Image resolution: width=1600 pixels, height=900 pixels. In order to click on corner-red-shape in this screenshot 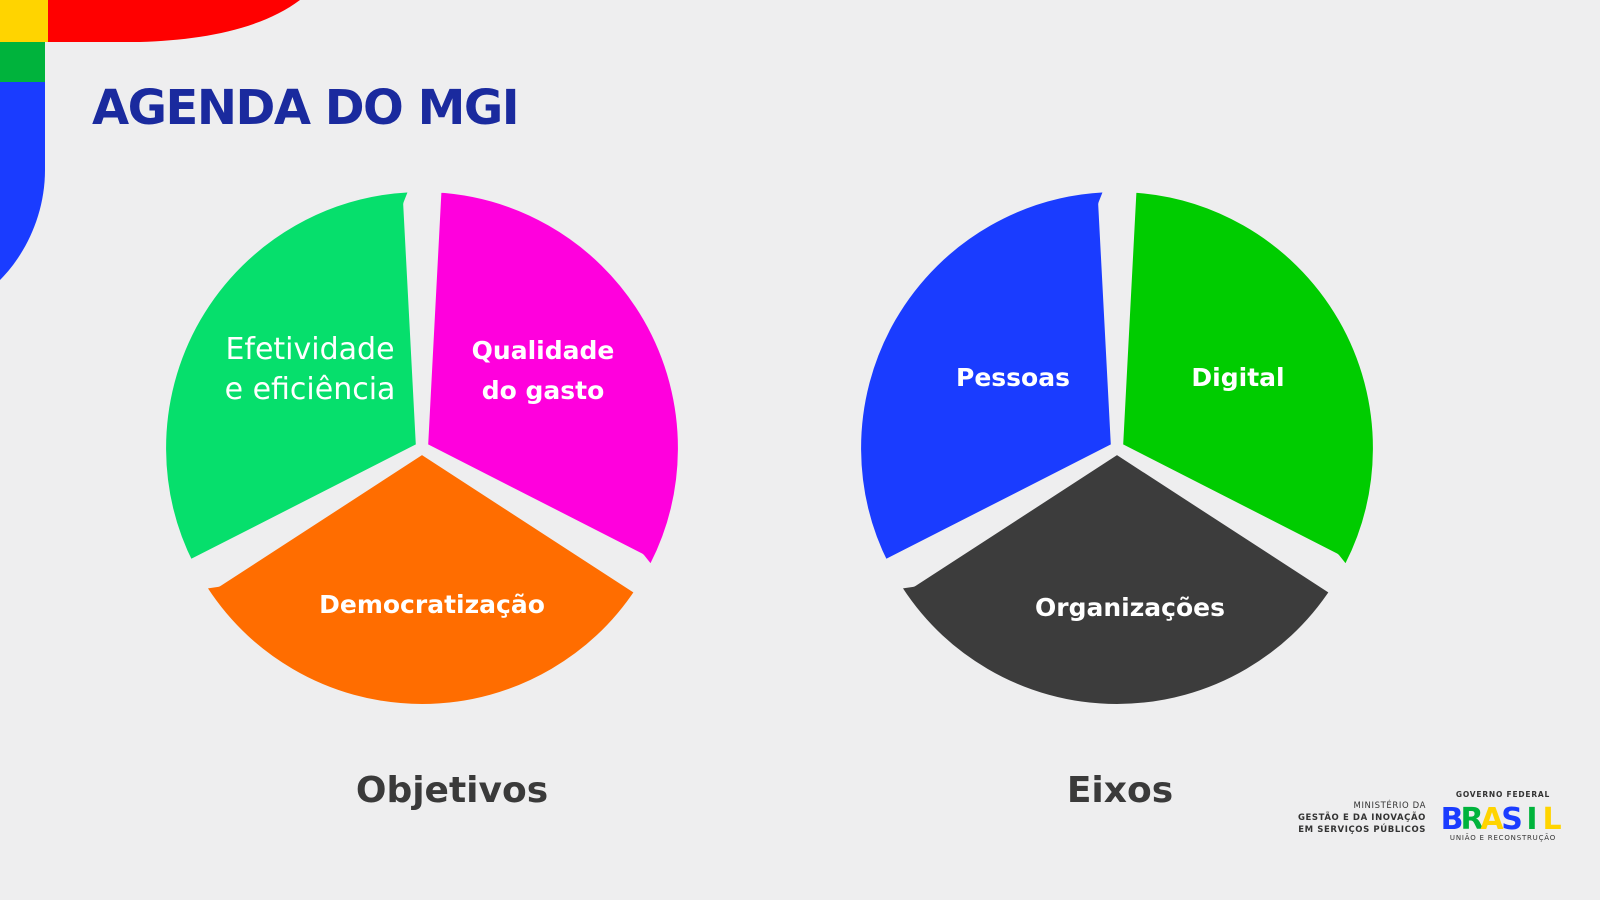, I will do `click(174, 21)`.